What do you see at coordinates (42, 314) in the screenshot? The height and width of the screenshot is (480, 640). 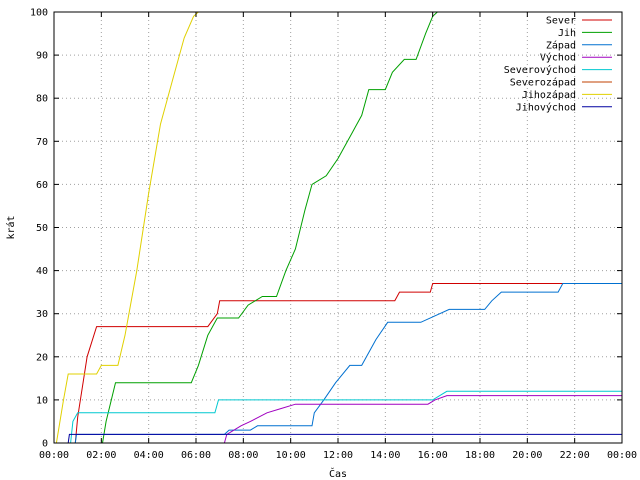 I see `y-tick-label: 30` at bounding box center [42, 314].